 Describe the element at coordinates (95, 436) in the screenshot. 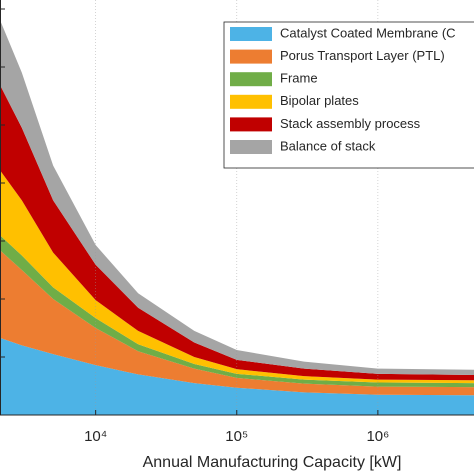

I see `x-tick-label: 10⁴` at that location.